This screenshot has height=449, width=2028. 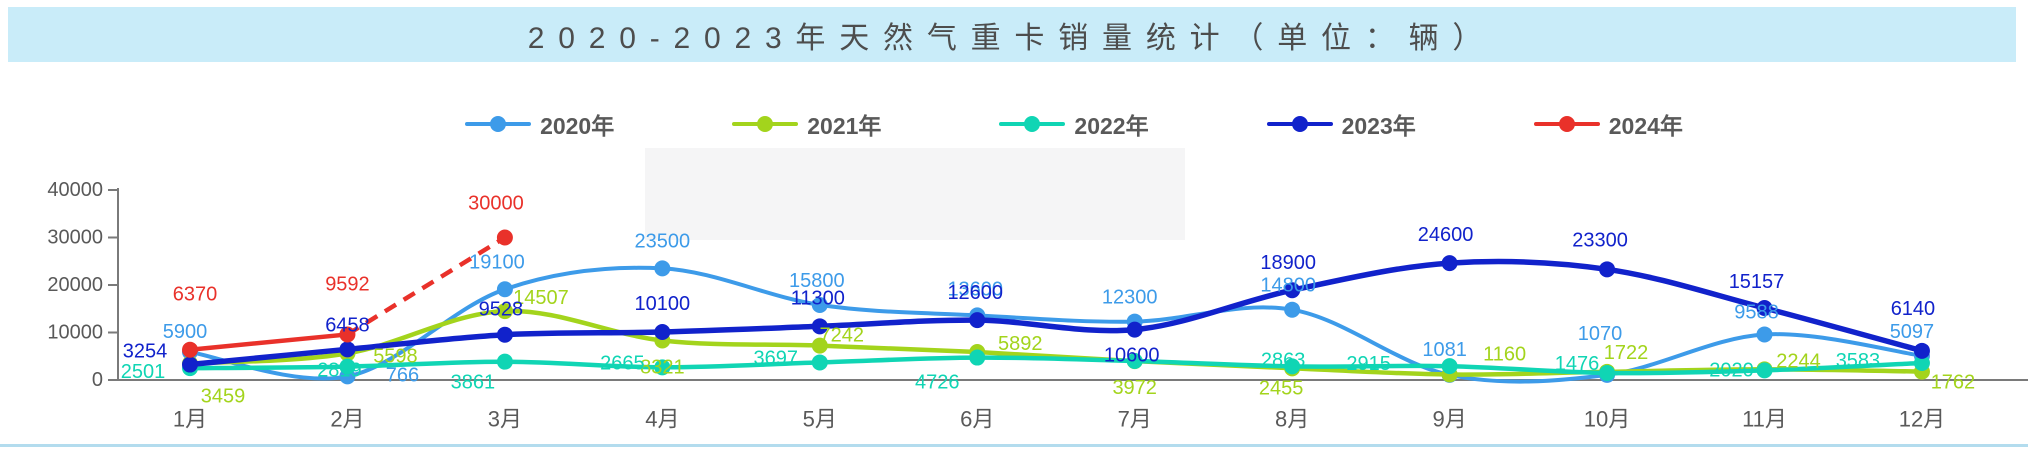 I want to click on data-label-2021年-2月: 5598, so click(x=395, y=356).